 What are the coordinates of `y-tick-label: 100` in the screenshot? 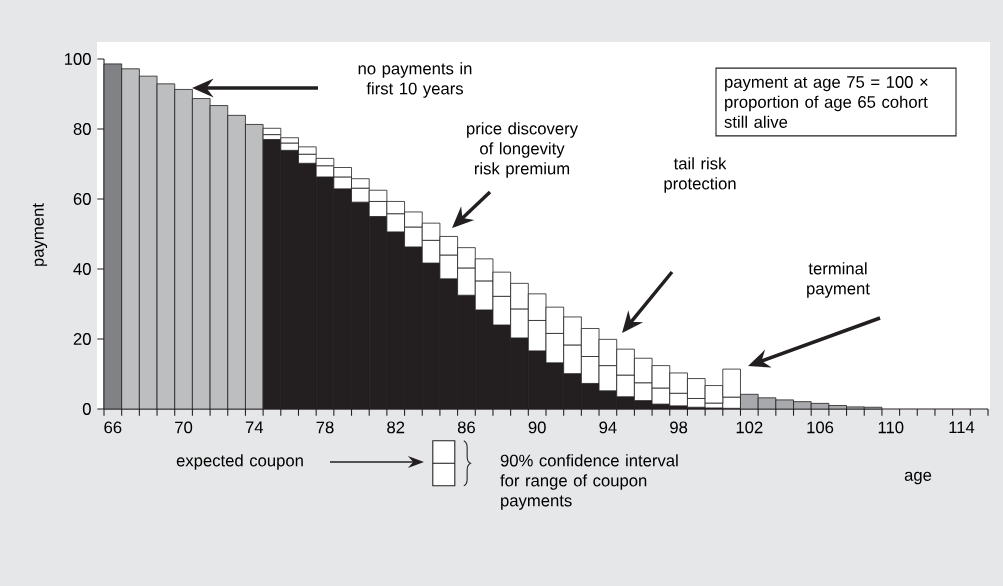 It's located at (77, 59).